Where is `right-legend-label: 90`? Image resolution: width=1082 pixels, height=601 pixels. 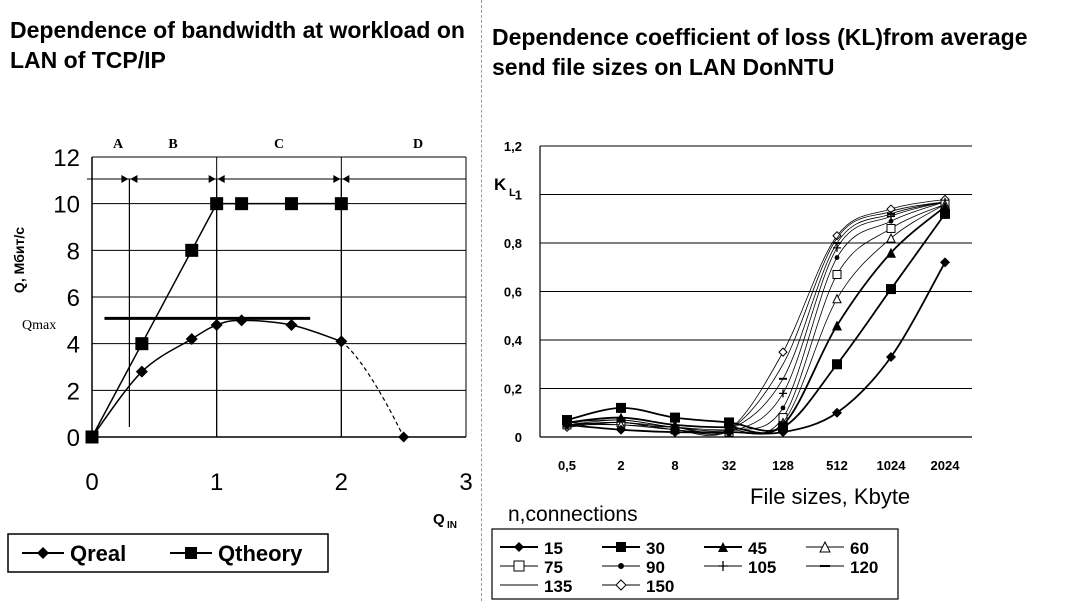 right-legend-label: 90 is located at coordinates (655, 567).